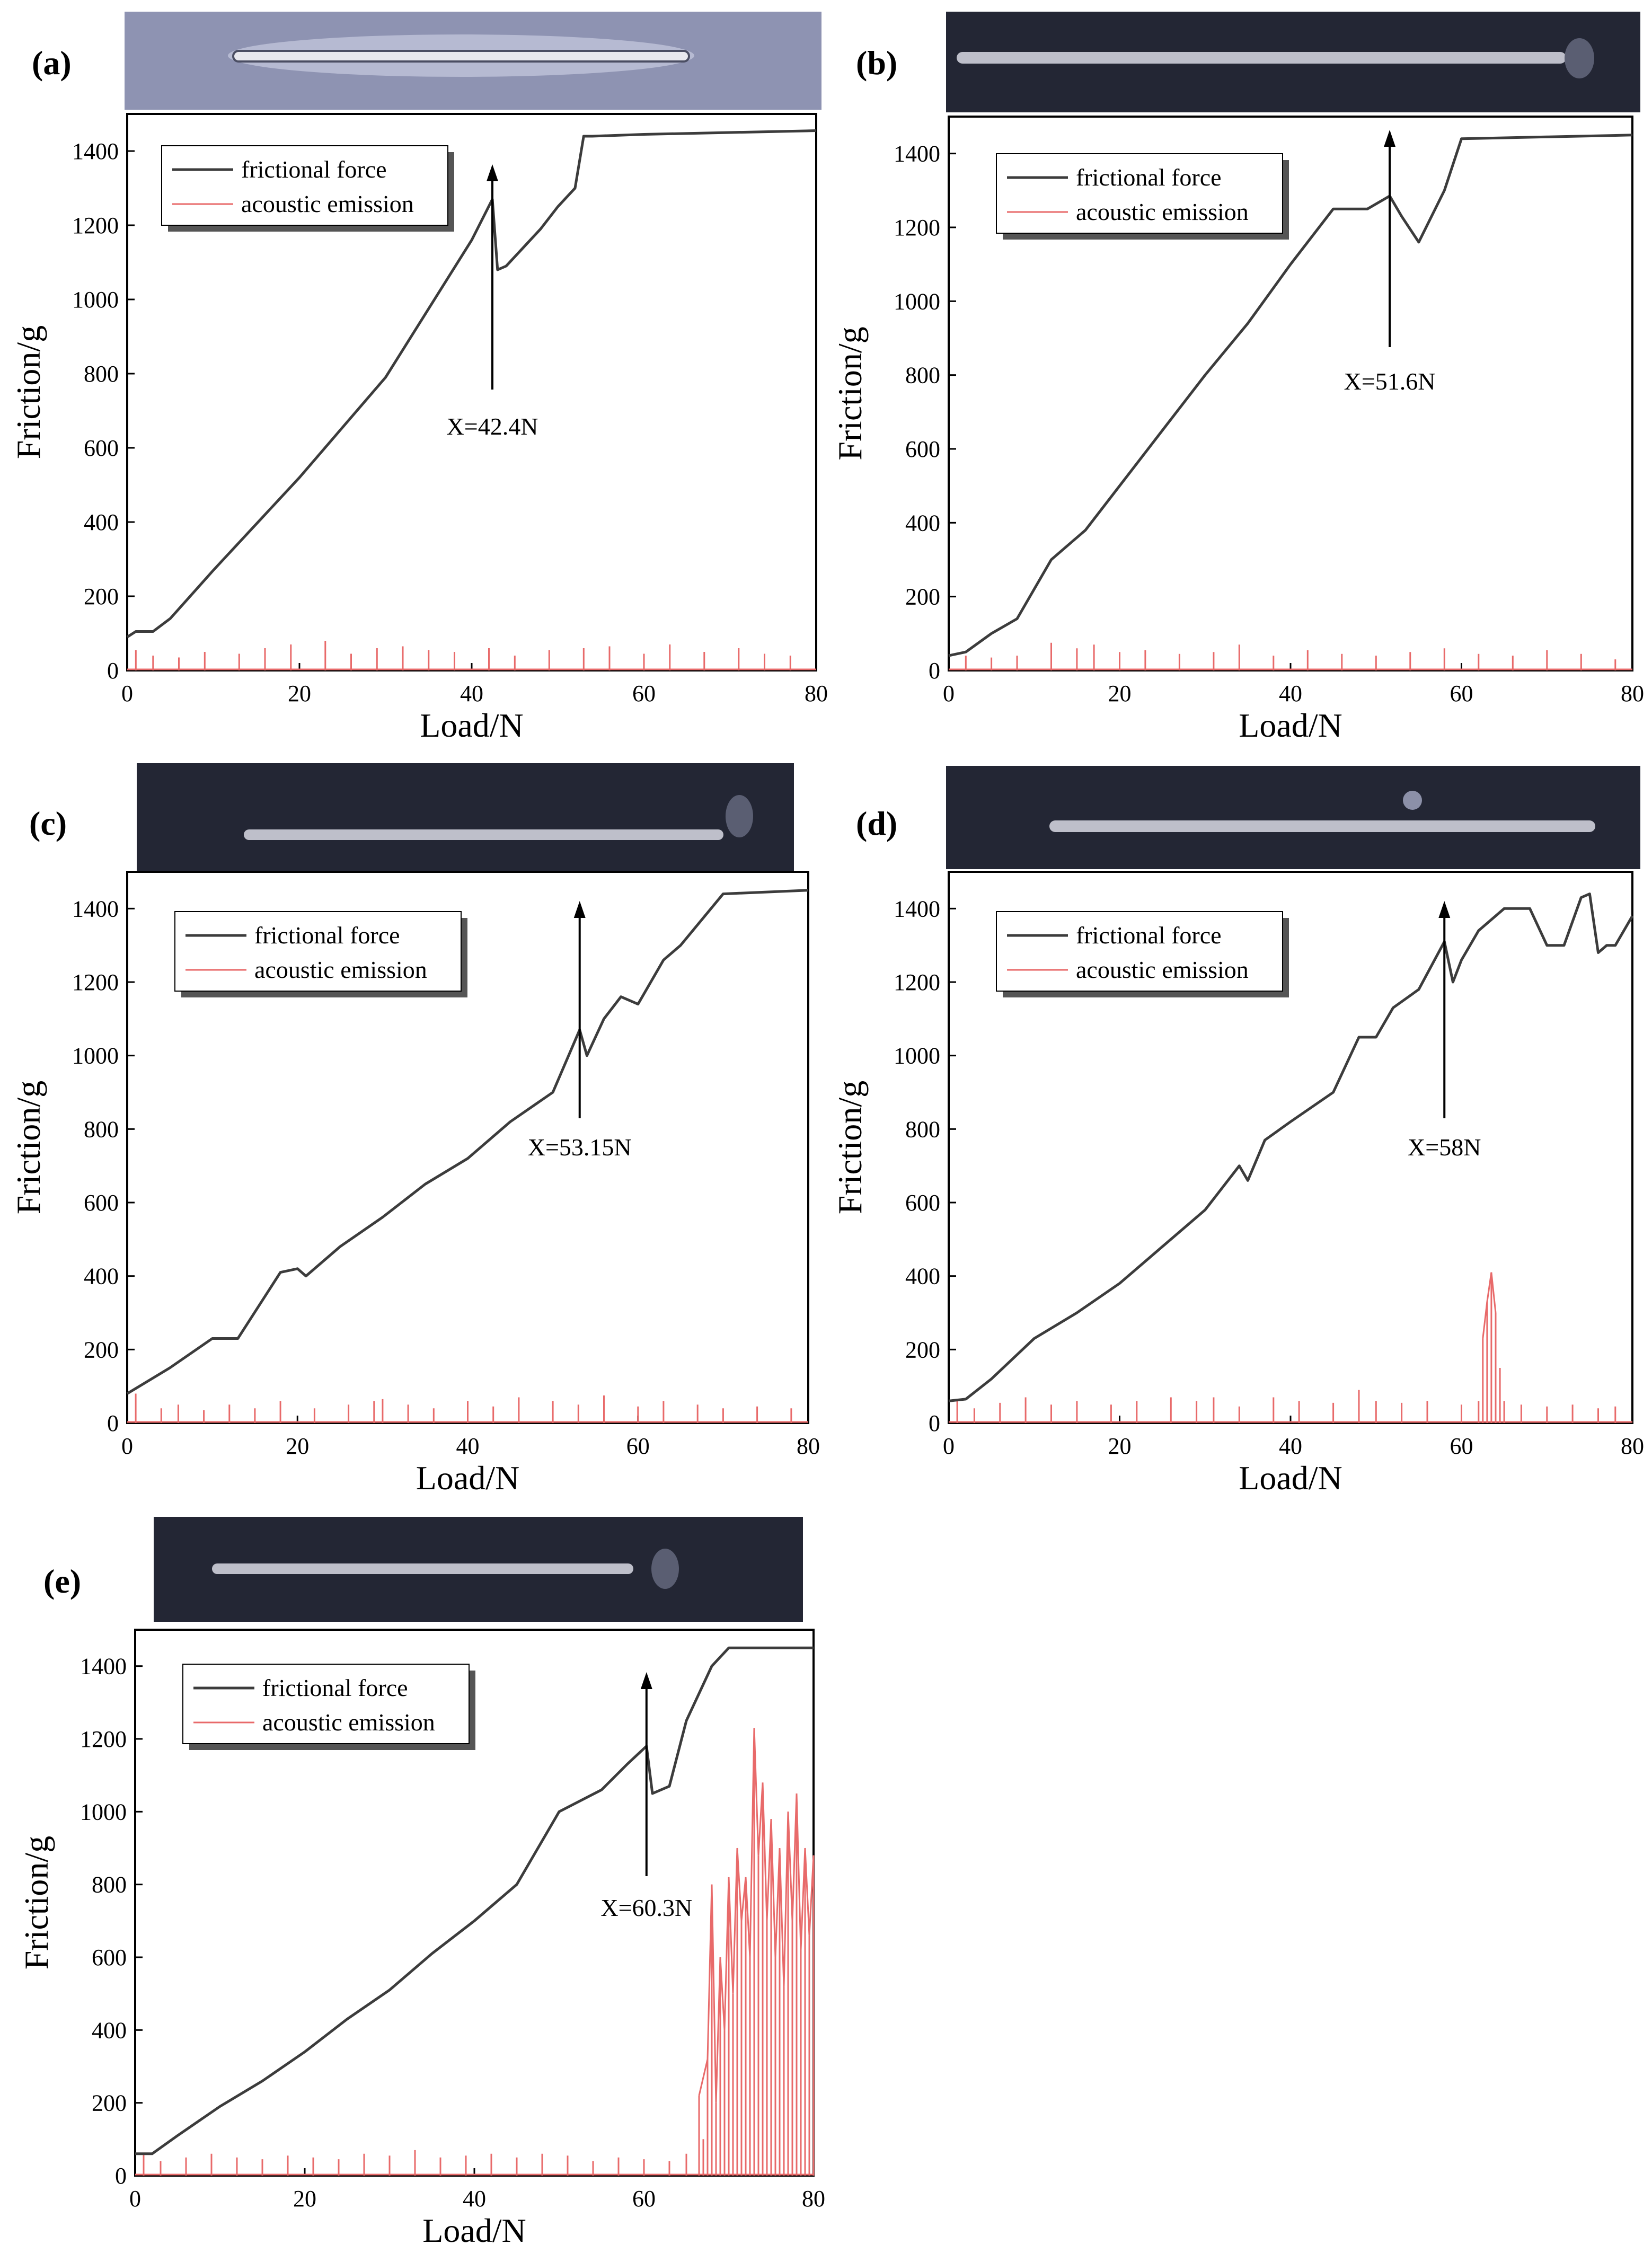 The width and height of the screenshot is (1652, 2262). Describe the element at coordinates (646, 1907) in the screenshot. I see `annotation-label: X=60.3N` at that location.